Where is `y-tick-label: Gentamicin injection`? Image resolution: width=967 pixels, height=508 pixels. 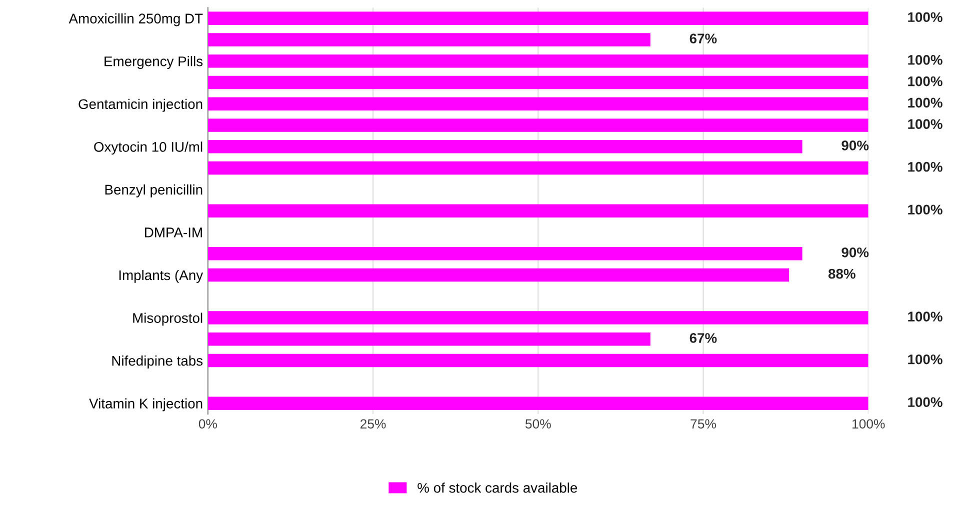 y-tick-label: Gentamicin injection is located at coordinates (140, 105).